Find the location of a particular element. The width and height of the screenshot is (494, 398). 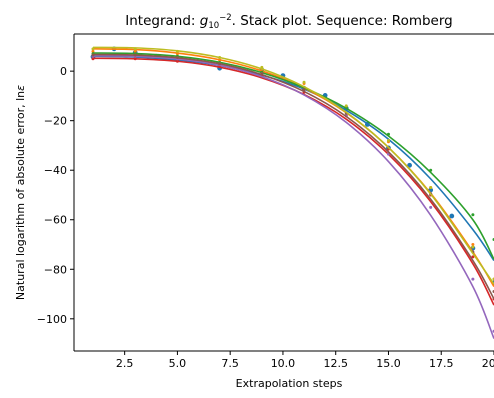

x-axis-label: Extrapolation steps is located at coordinates (289, 383).